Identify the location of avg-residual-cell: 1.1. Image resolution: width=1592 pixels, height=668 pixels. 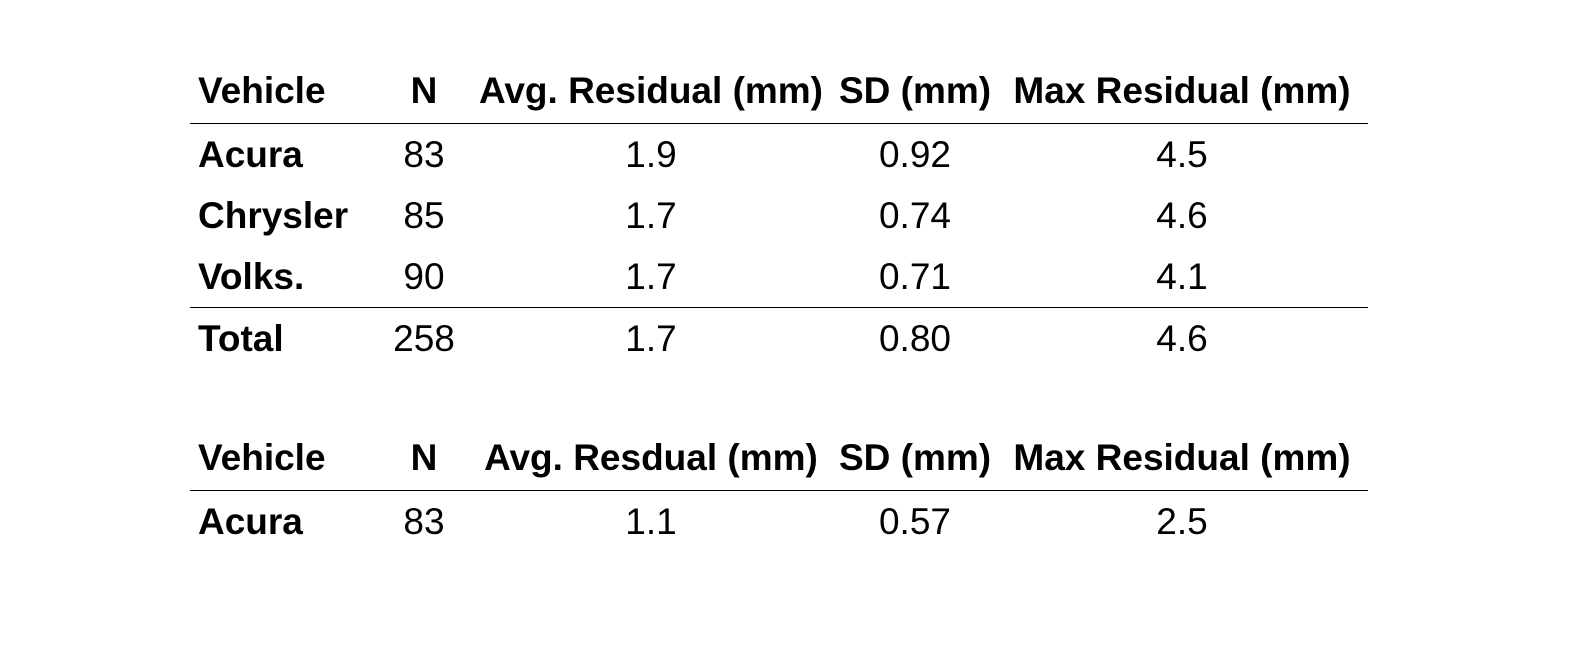
(651, 521).